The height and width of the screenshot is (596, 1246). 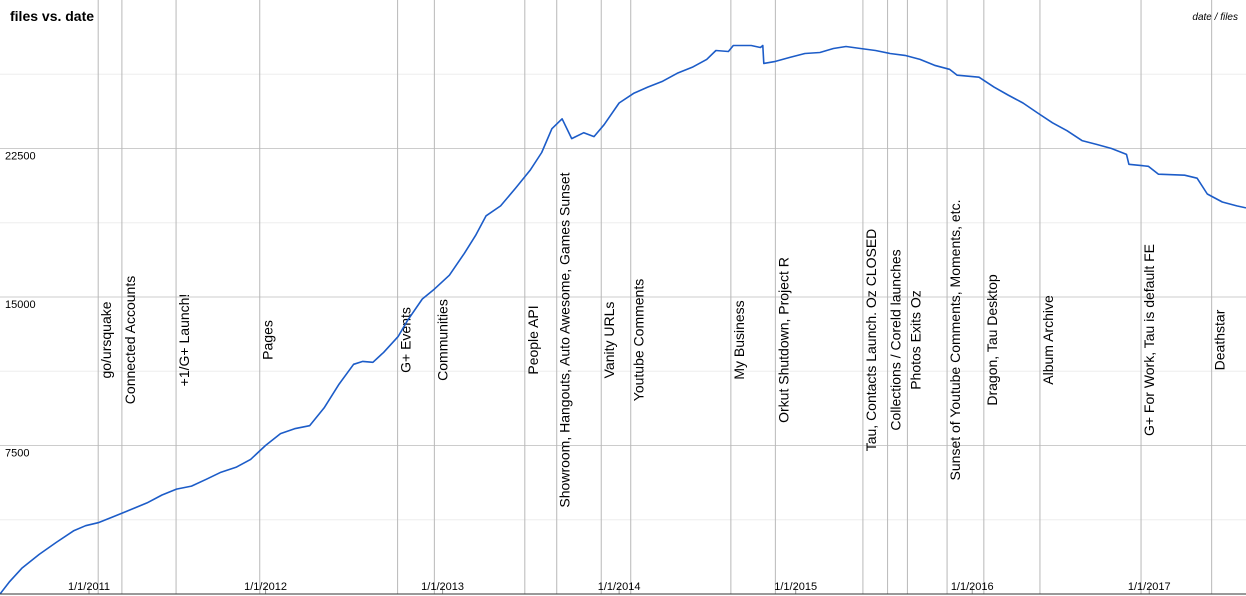 I want to click on annotation-label: go/ursquake, so click(x=106, y=339).